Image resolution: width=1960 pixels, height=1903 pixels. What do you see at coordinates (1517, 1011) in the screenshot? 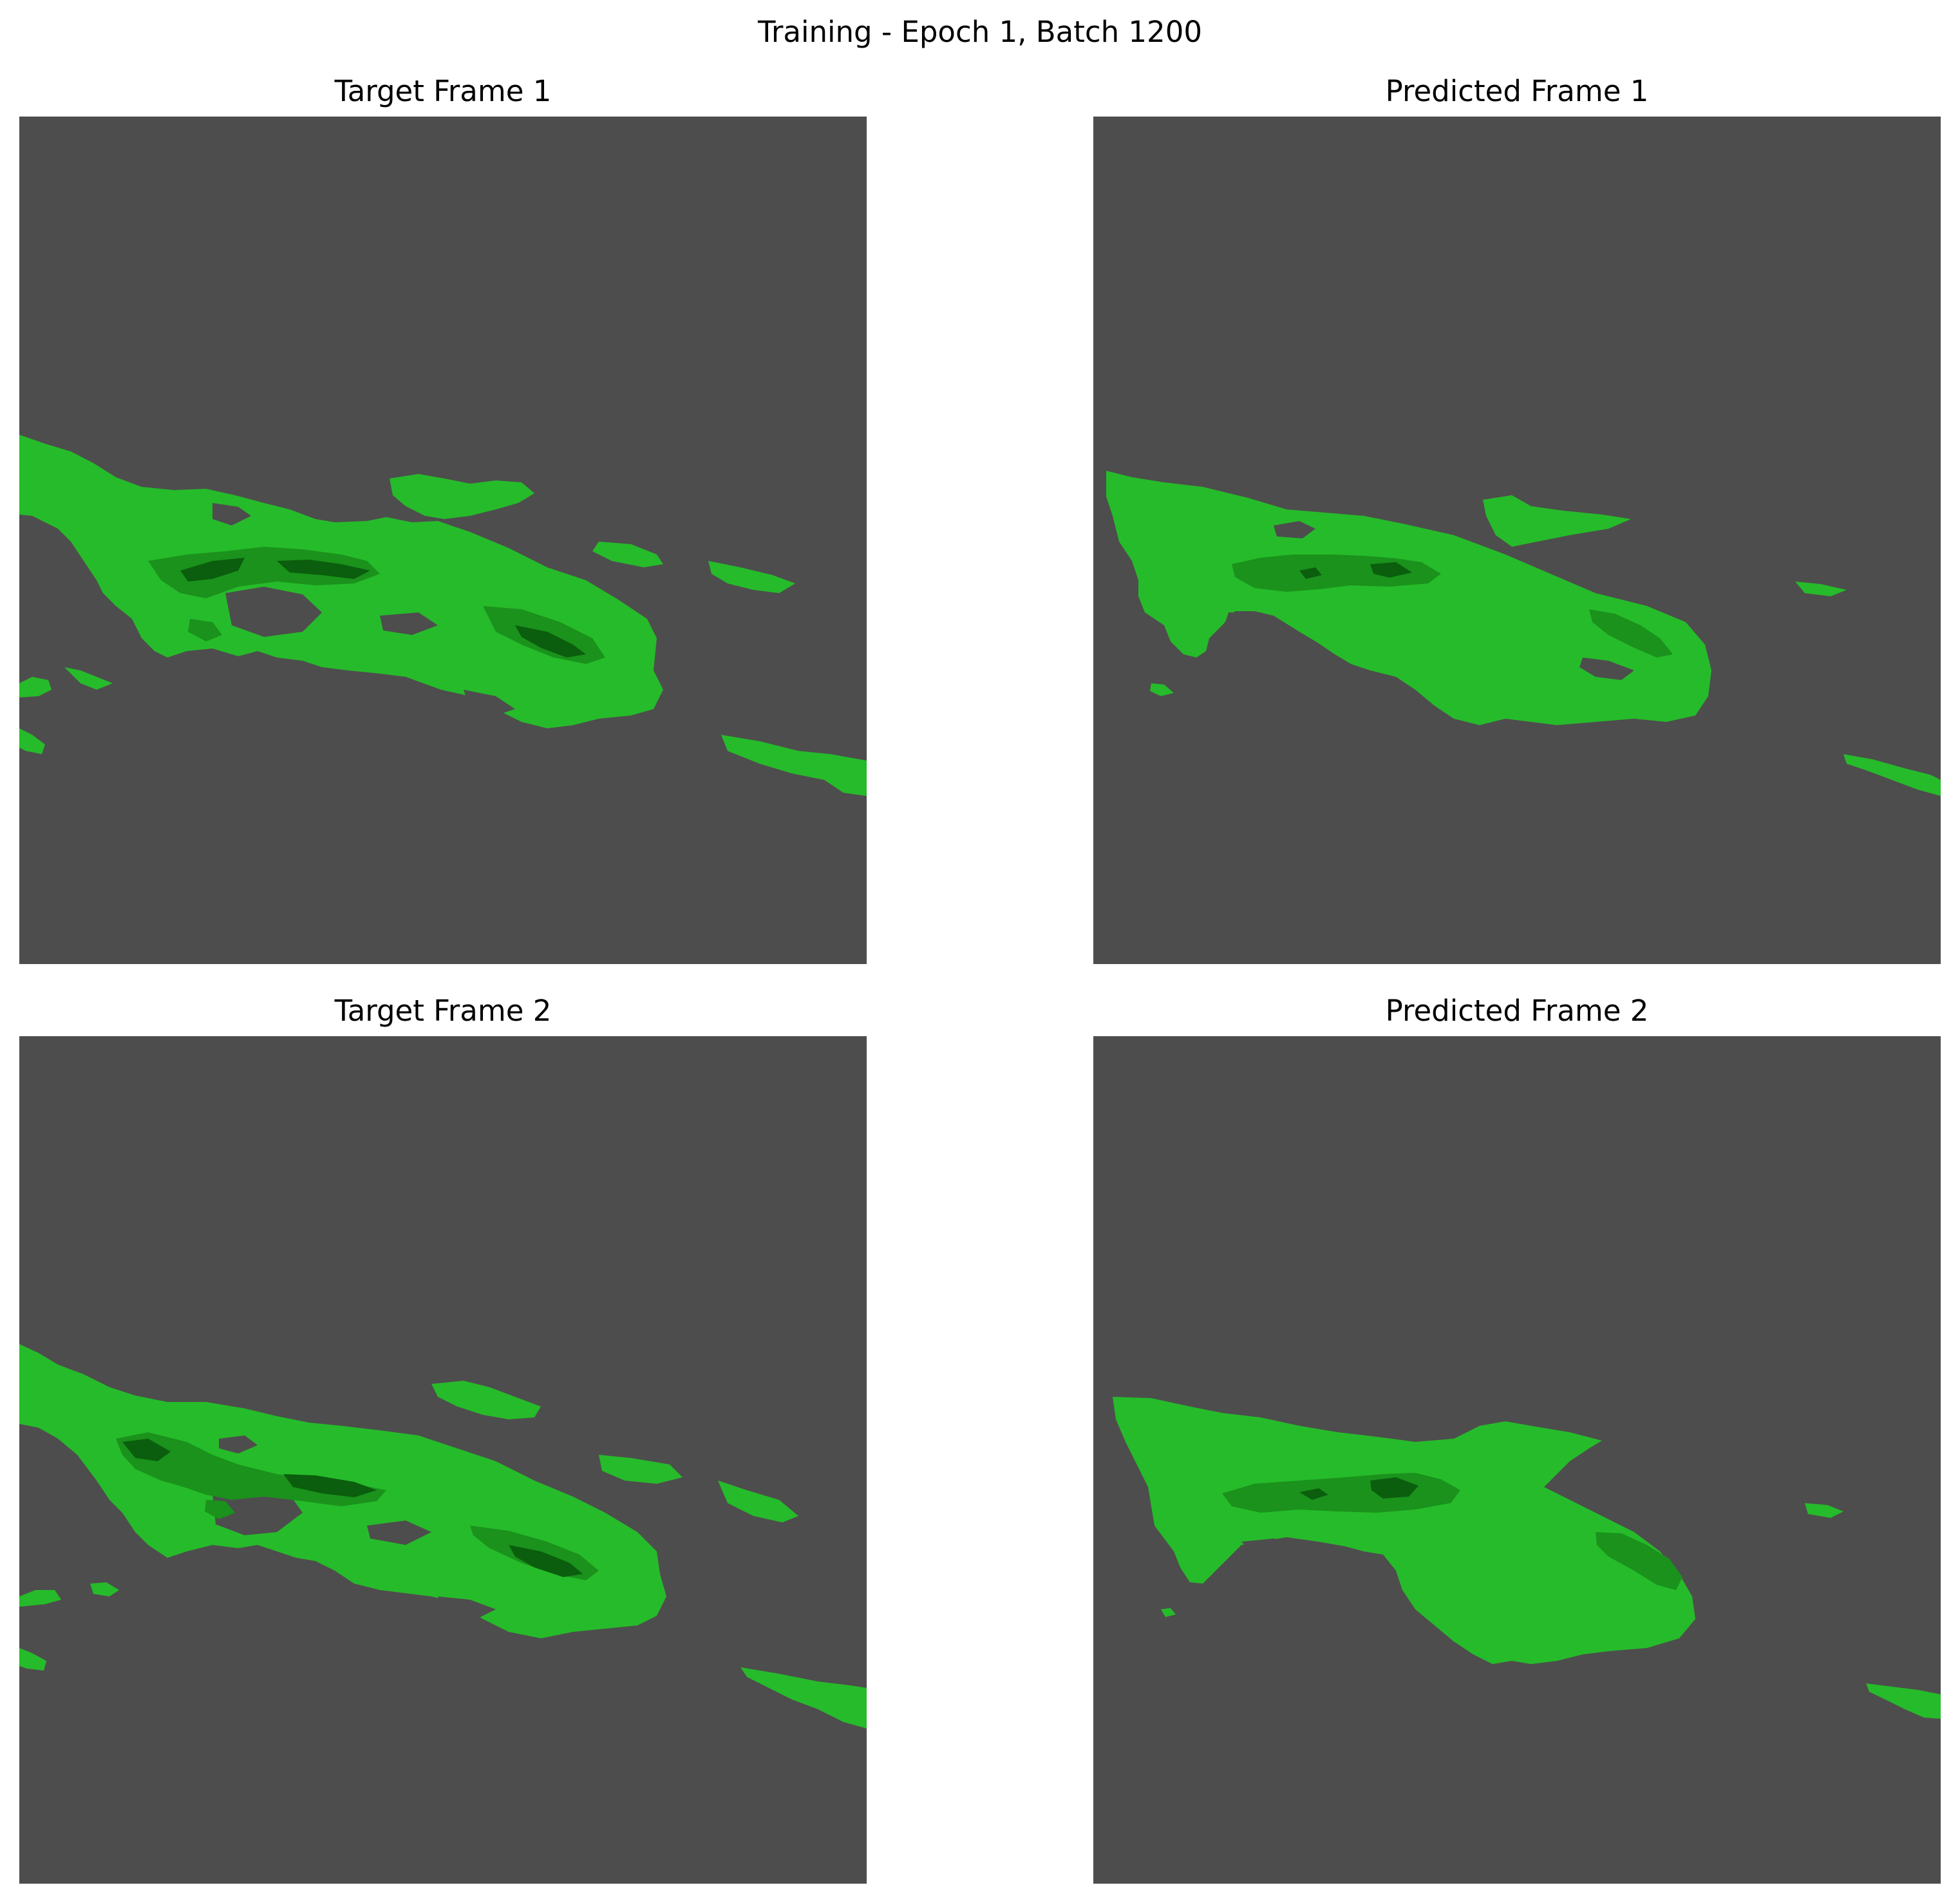
I see `panel-title-predicted-frame-2: Predicted Frame 2` at bounding box center [1517, 1011].